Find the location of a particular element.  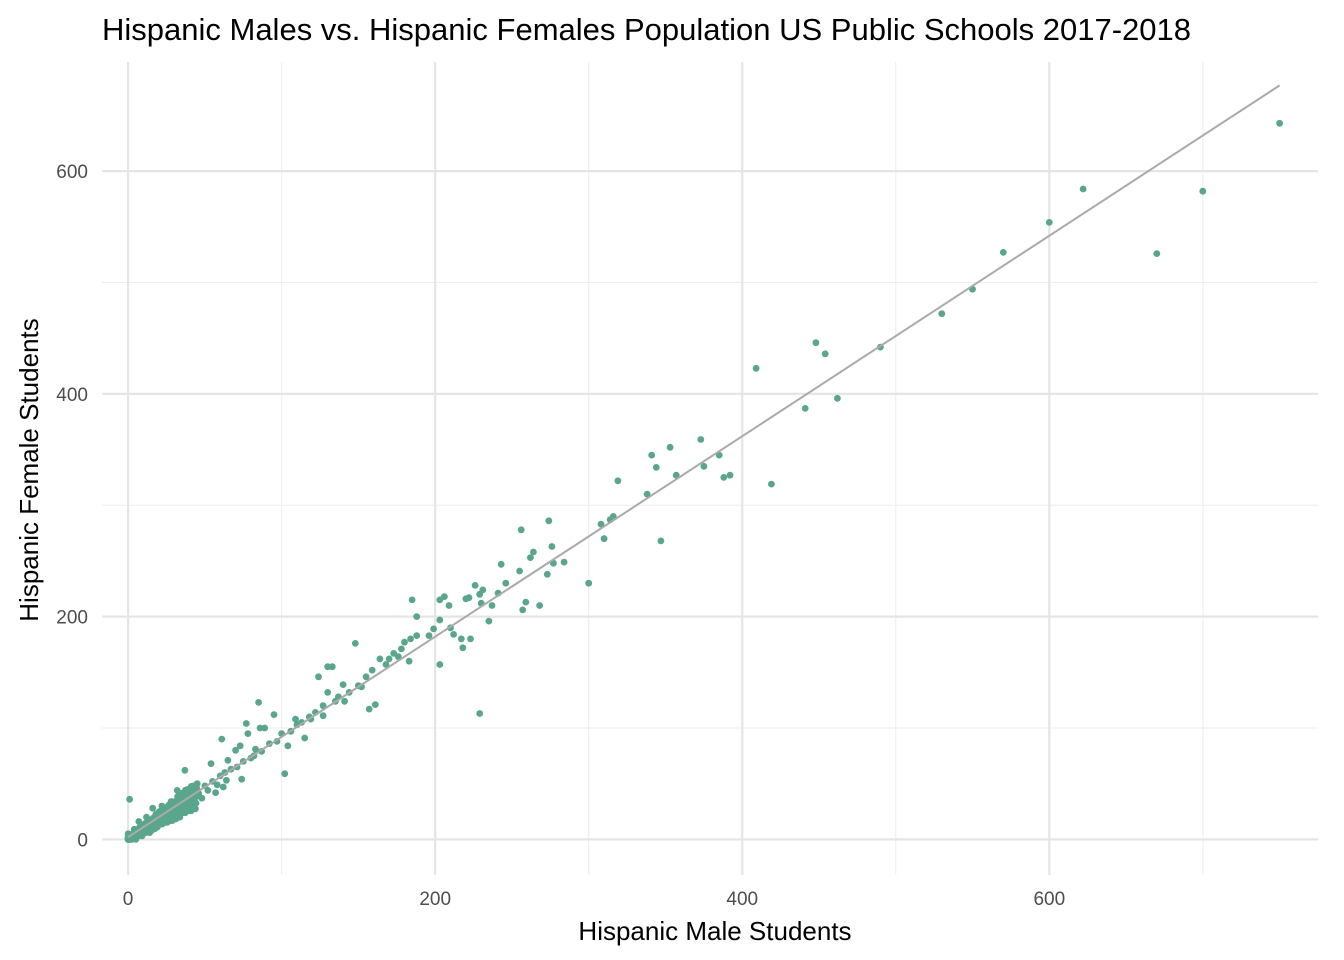

y-tick-label: 200 is located at coordinates (72, 618).